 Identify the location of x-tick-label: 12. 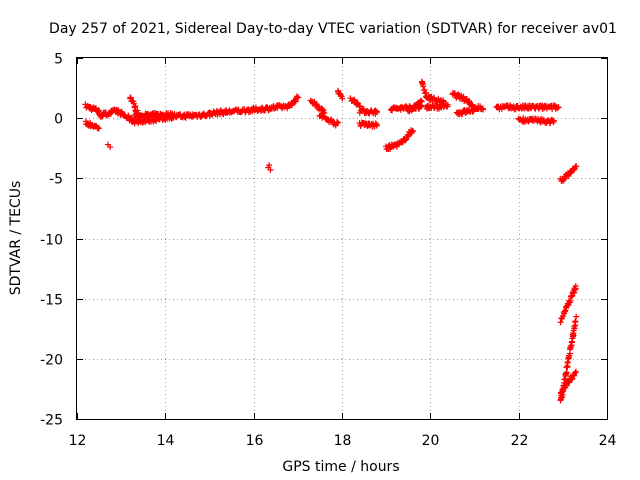
(78, 441).